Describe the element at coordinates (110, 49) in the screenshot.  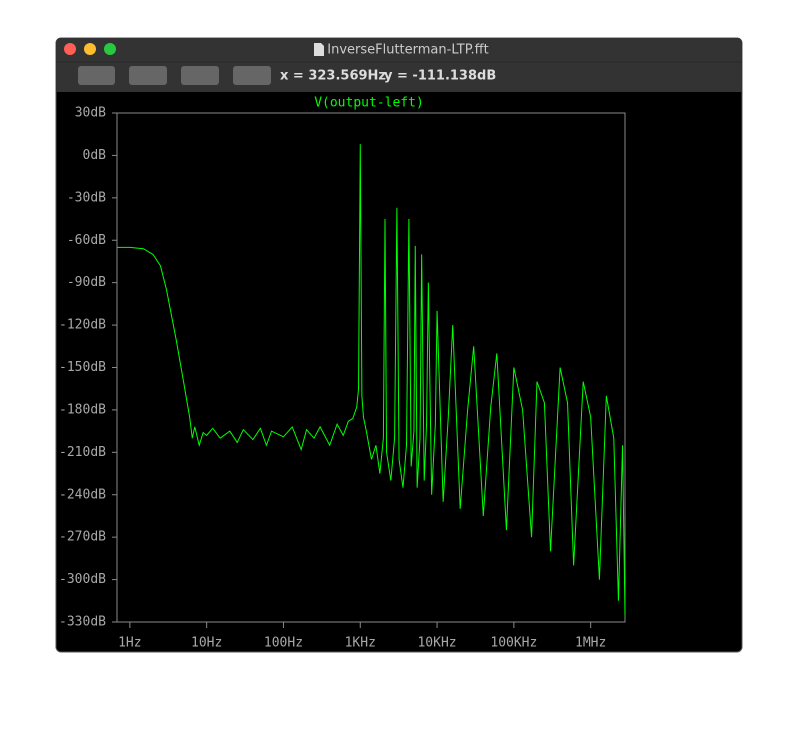
I see `zoom-button` at that location.